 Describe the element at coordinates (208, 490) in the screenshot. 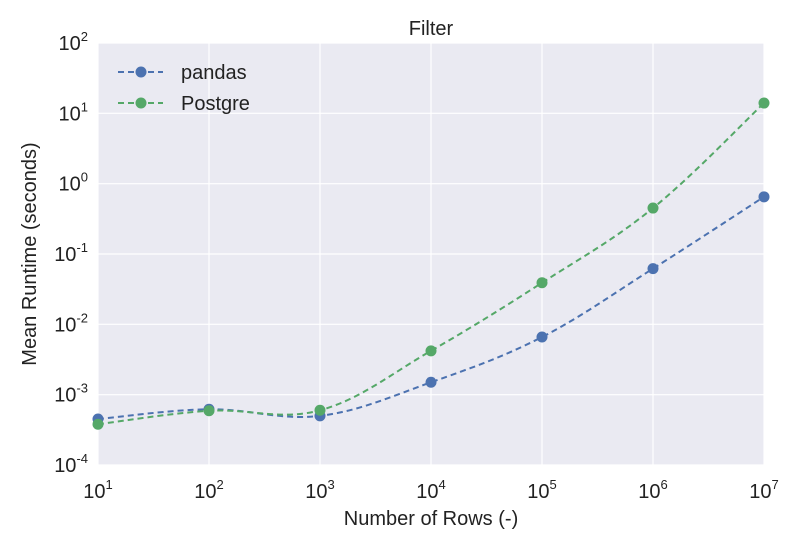

I see `x-tick-label: 10²` at that location.